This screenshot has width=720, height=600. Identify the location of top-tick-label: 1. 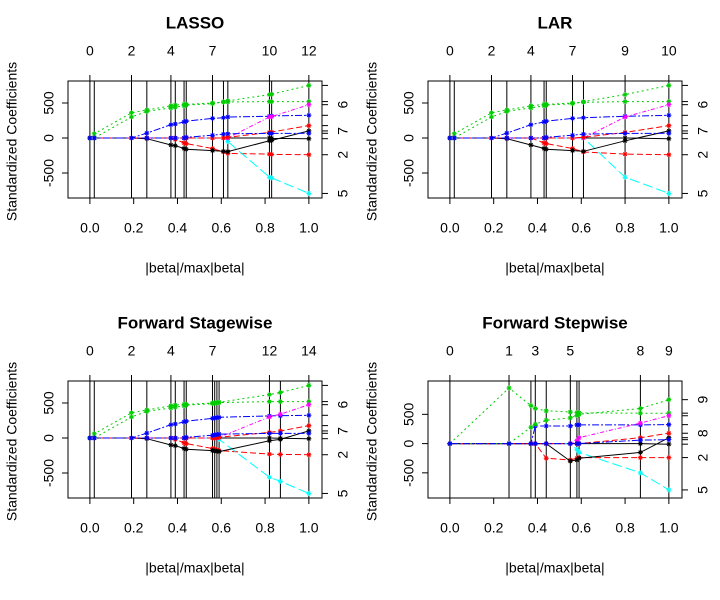
(509, 351).